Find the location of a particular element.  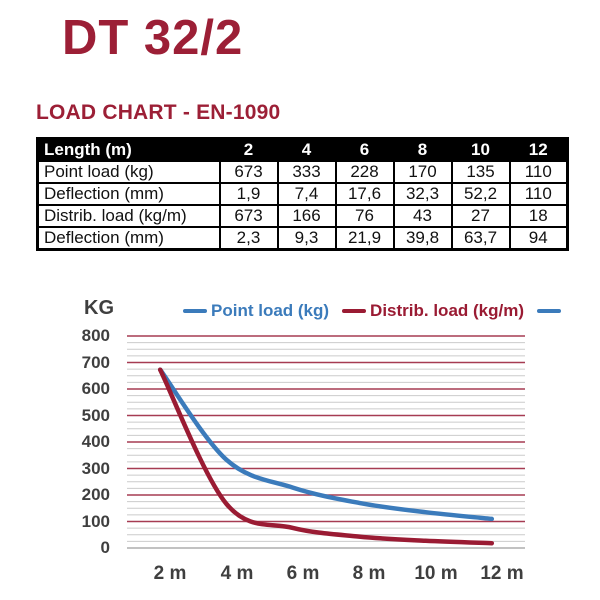

table-cell: 27 is located at coordinates (480, 216).